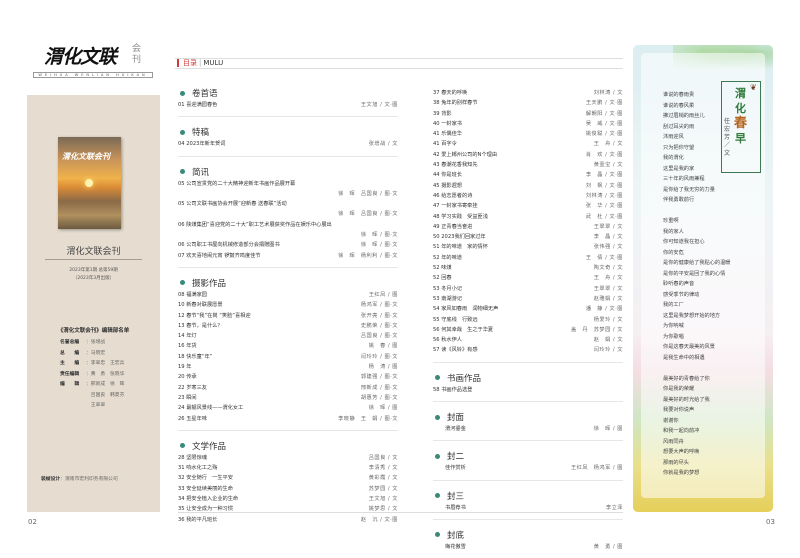 This screenshot has width=800, height=558. Describe the element at coordinates (528, 390) in the screenshot. I see `toc-entry: 58 书画作品选登` at that location.